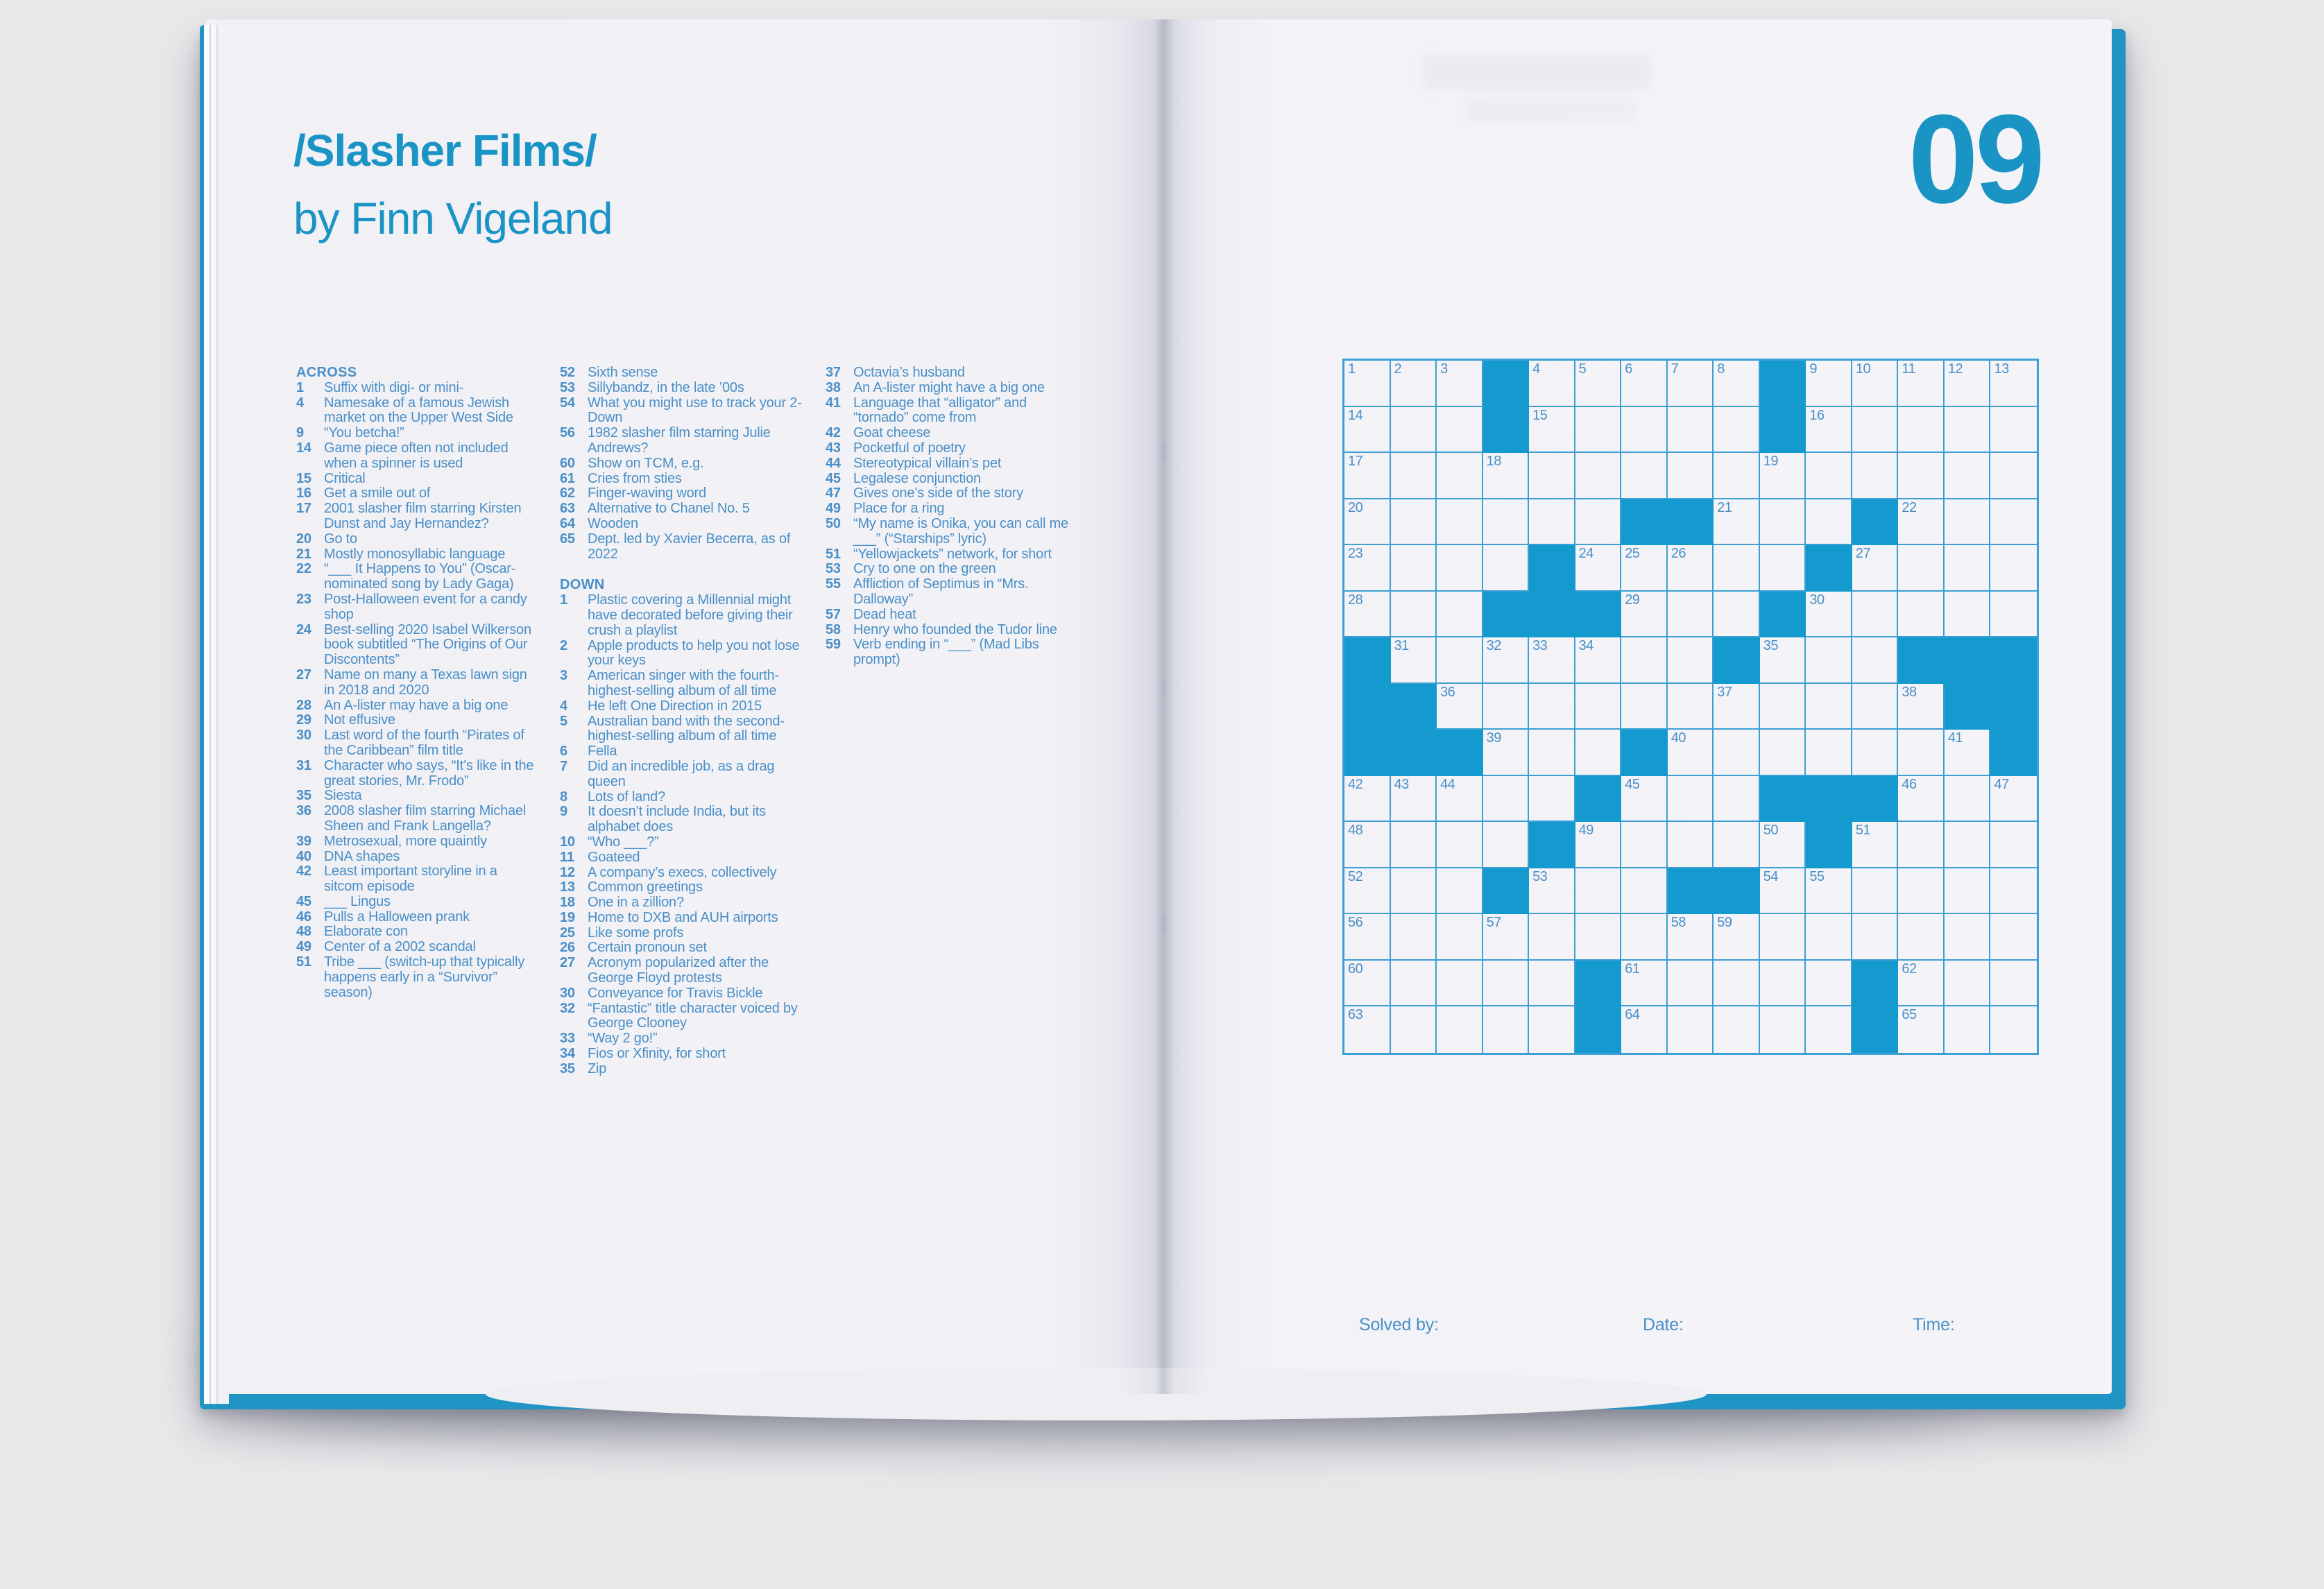  Describe the element at coordinates (567, 932) in the screenshot. I see `clue-number: 25` at that location.